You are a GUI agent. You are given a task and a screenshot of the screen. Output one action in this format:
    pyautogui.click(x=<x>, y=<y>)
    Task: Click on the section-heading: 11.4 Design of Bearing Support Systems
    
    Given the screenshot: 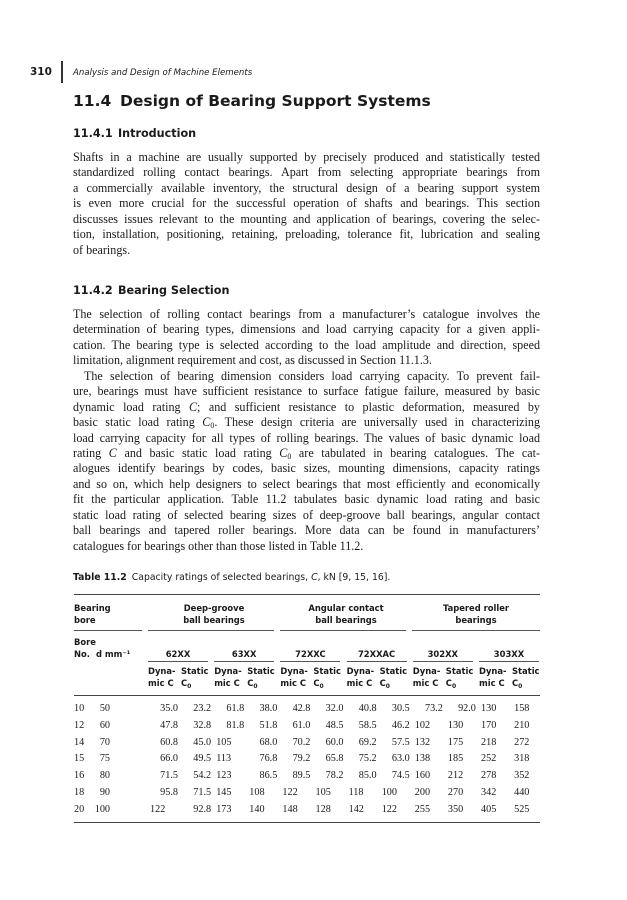 What is the action you would take?
    pyautogui.click(x=252, y=101)
    